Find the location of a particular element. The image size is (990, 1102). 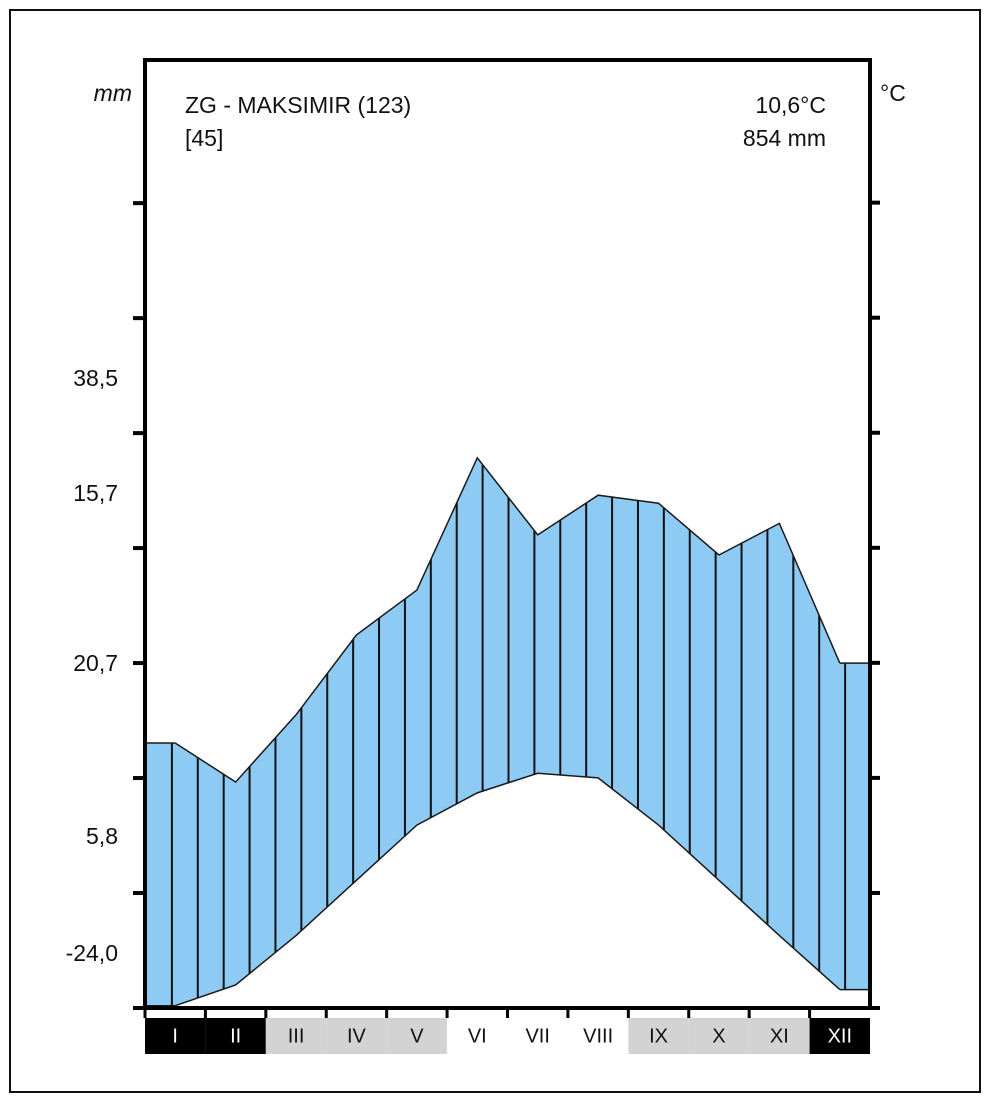

x-tick-label: V is located at coordinates (417, 1036).